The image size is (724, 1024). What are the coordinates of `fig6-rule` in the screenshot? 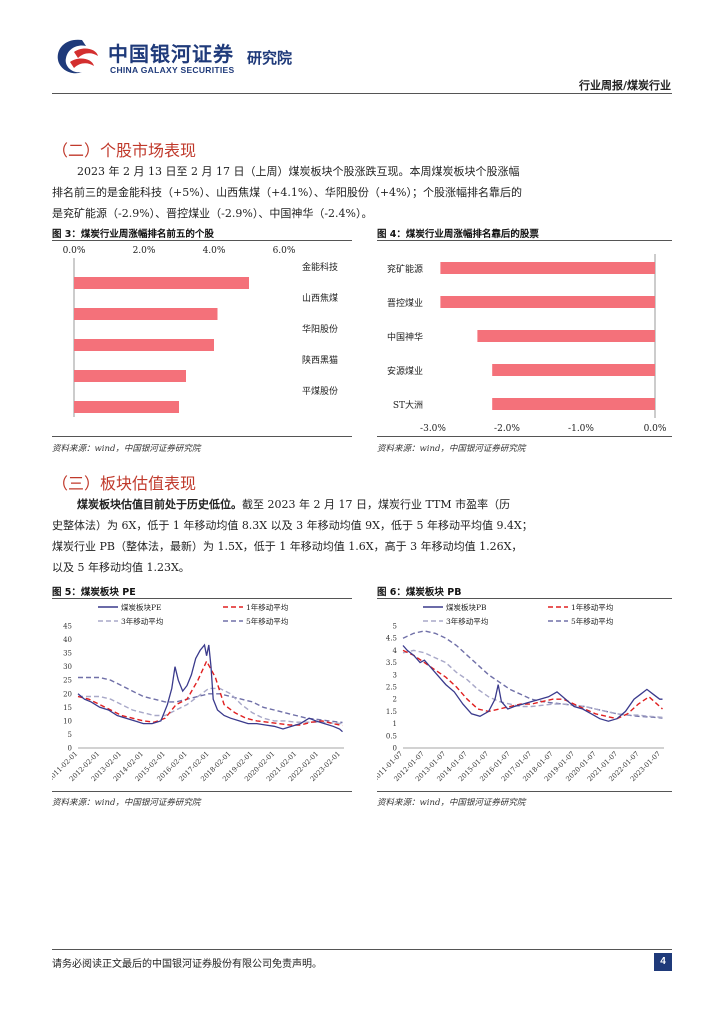 It's located at (524, 598).